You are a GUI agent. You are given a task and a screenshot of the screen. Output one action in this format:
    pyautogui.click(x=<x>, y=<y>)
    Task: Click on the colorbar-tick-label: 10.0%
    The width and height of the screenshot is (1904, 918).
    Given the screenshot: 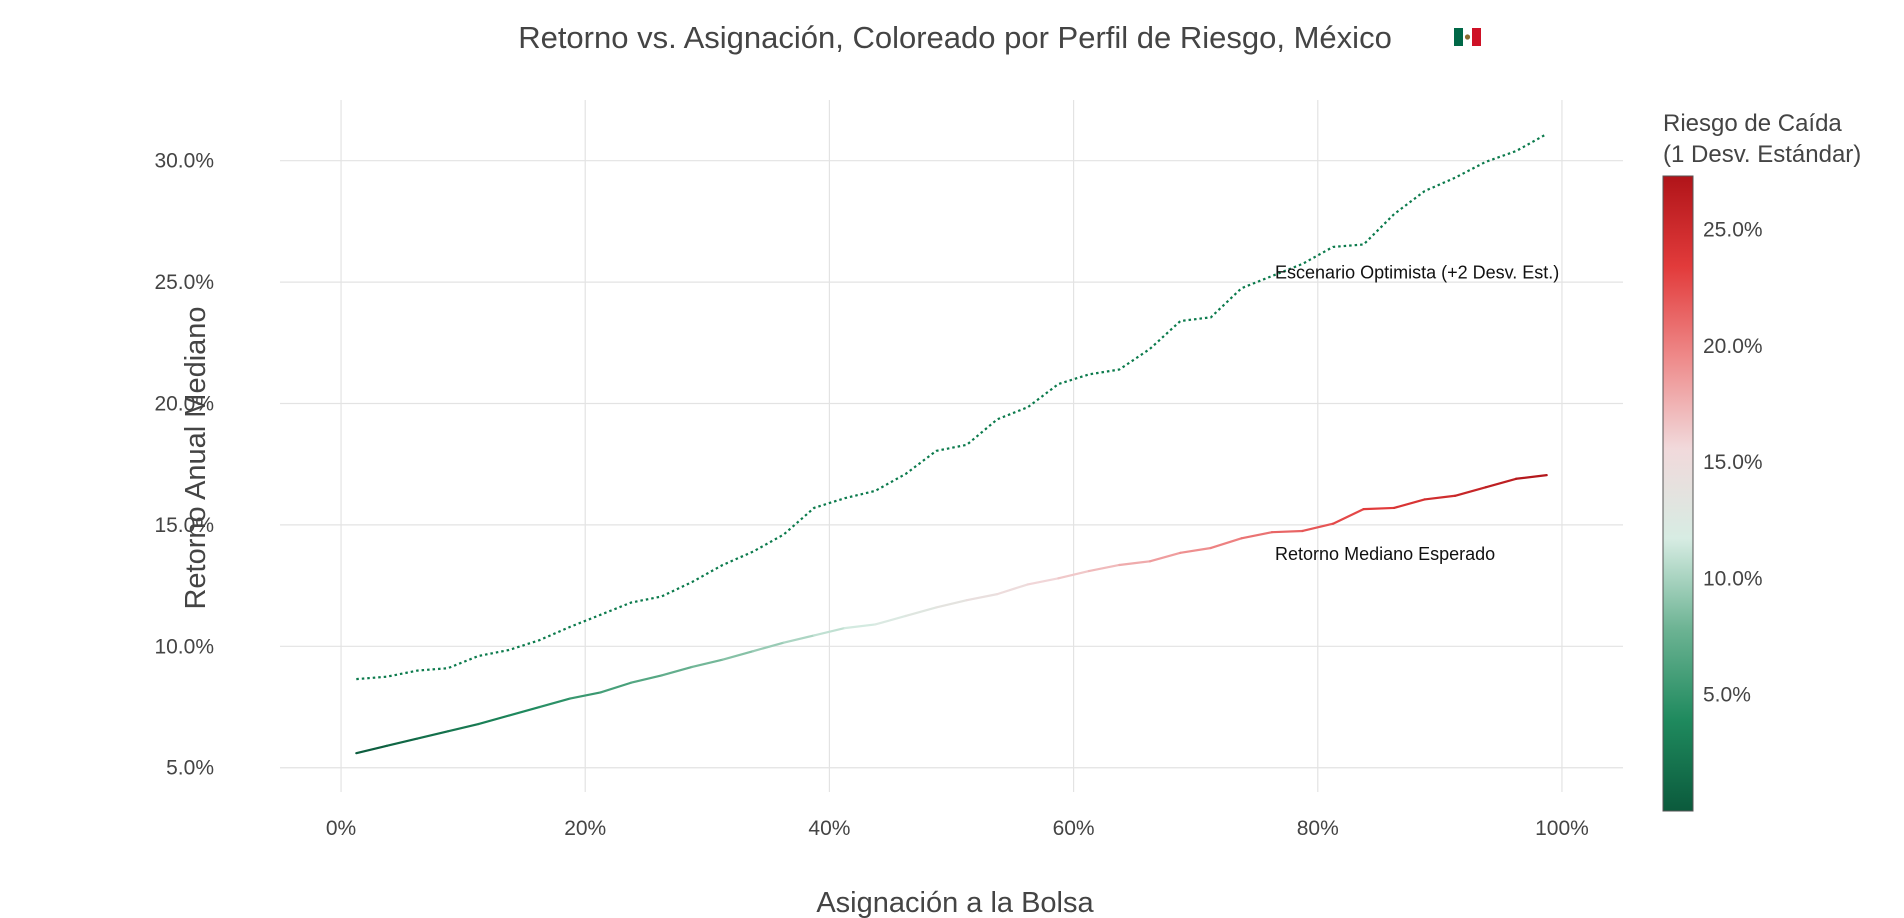 What is the action you would take?
    pyautogui.click(x=1733, y=578)
    